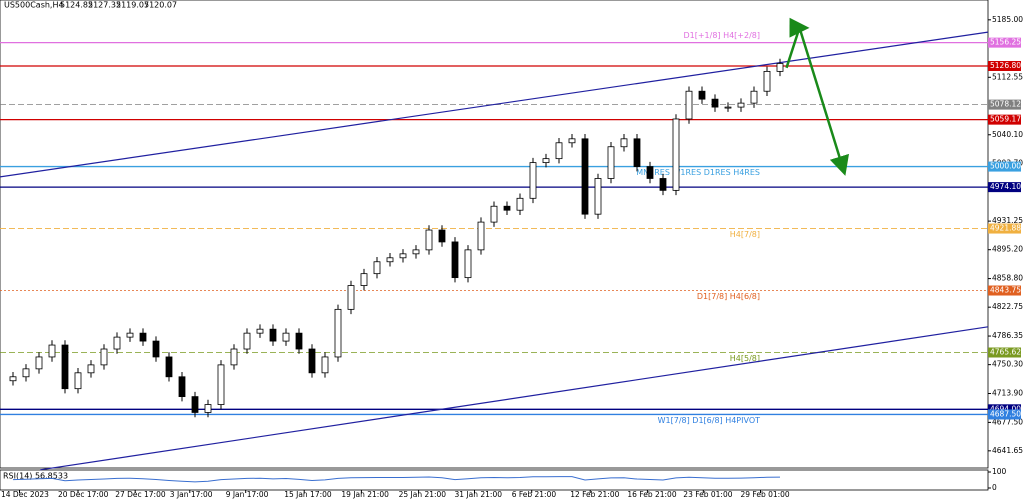 This screenshot has width=1024, height=501. I want to click on x-tick-label: 14 Dec 2023, so click(25, 494).